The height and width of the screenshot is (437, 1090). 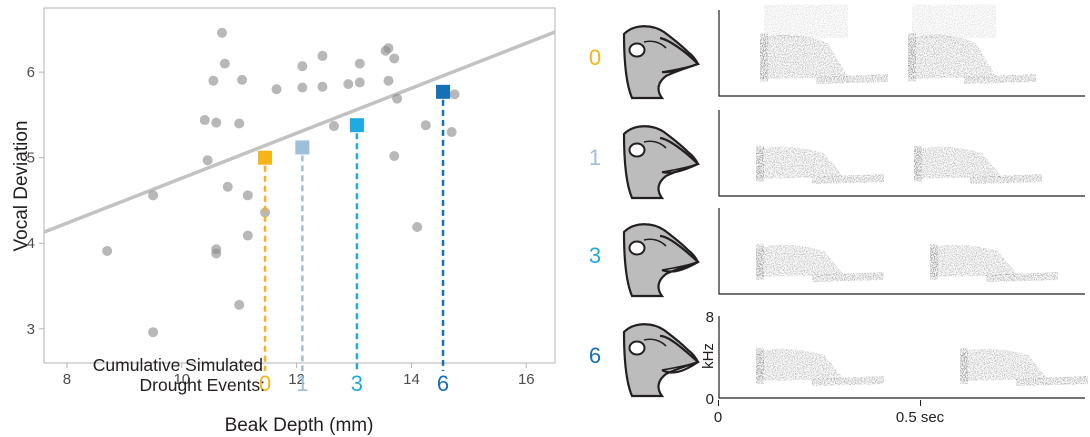 What do you see at coordinates (31, 243) in the screenshot?
I see `y-tick-label: 4` at bounding box center [31, 243].